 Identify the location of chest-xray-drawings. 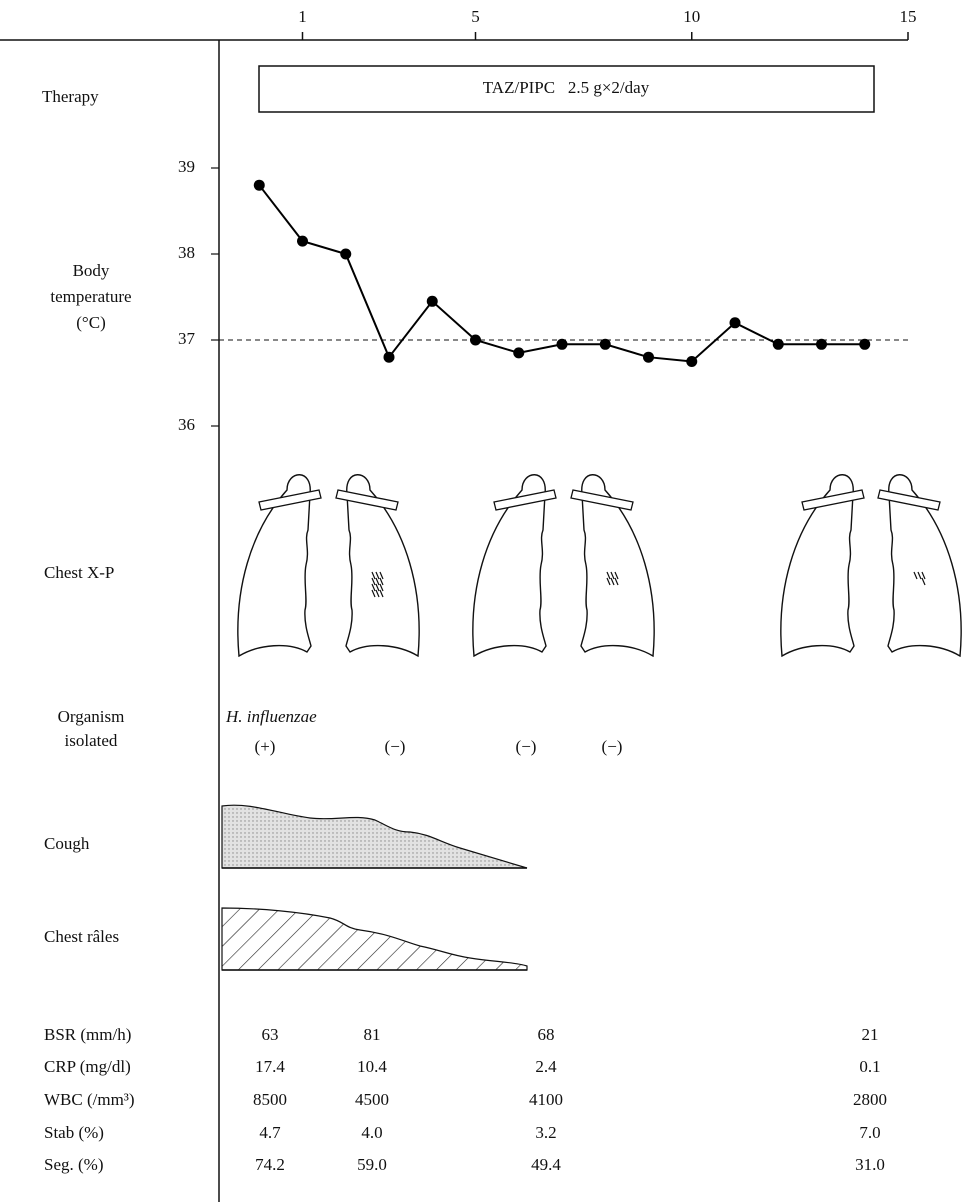
(599, 566).